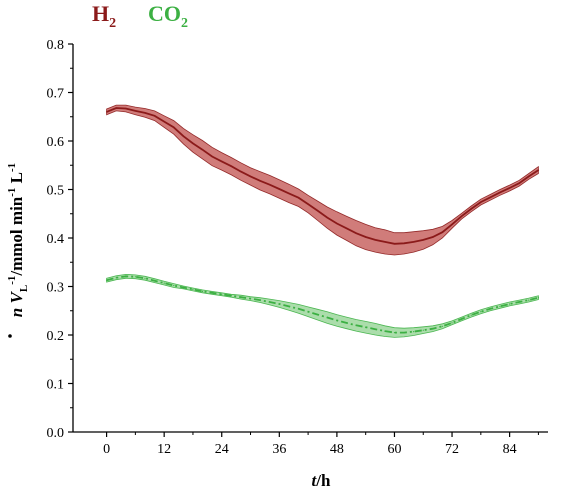 The height and width of the screenshot is (492, 562). What do you see at coordinates (56, 94) in the screenshot?
I see `y-tick-label: 0.7` at bounding box center [56, 94].